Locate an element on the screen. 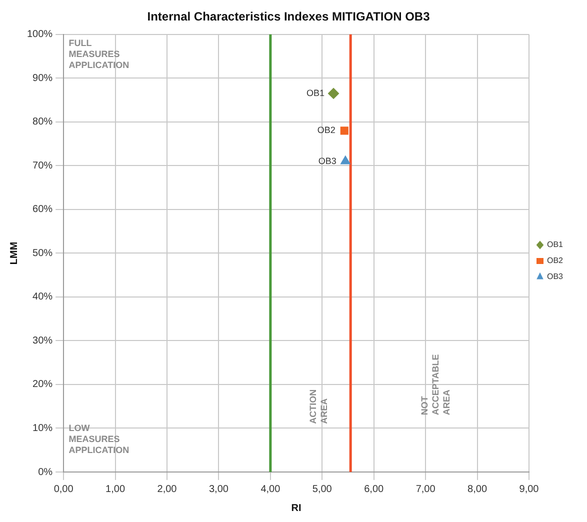  annotation: LOW MEASURES APPLICATION is located at coordinates (99, 438).